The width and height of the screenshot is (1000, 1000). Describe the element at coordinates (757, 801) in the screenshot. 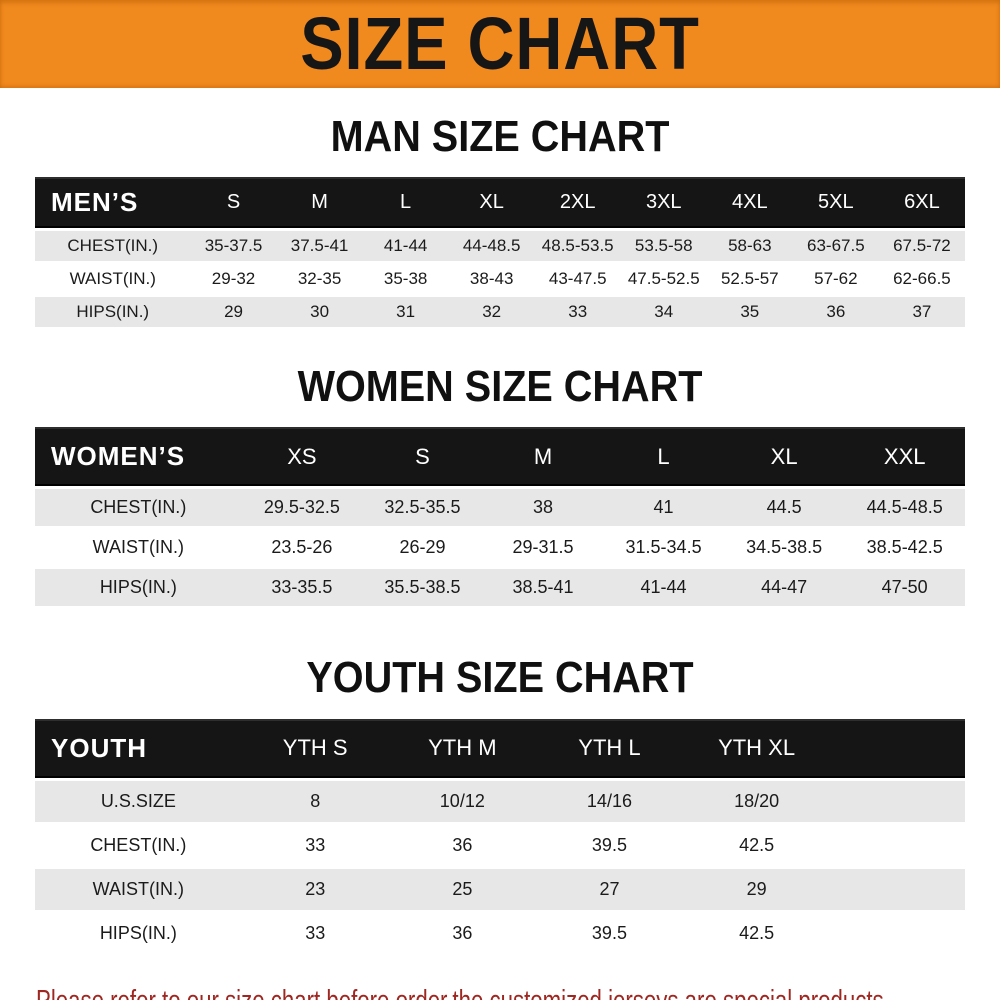

I see `size-value-cell: 18/20` at that location.